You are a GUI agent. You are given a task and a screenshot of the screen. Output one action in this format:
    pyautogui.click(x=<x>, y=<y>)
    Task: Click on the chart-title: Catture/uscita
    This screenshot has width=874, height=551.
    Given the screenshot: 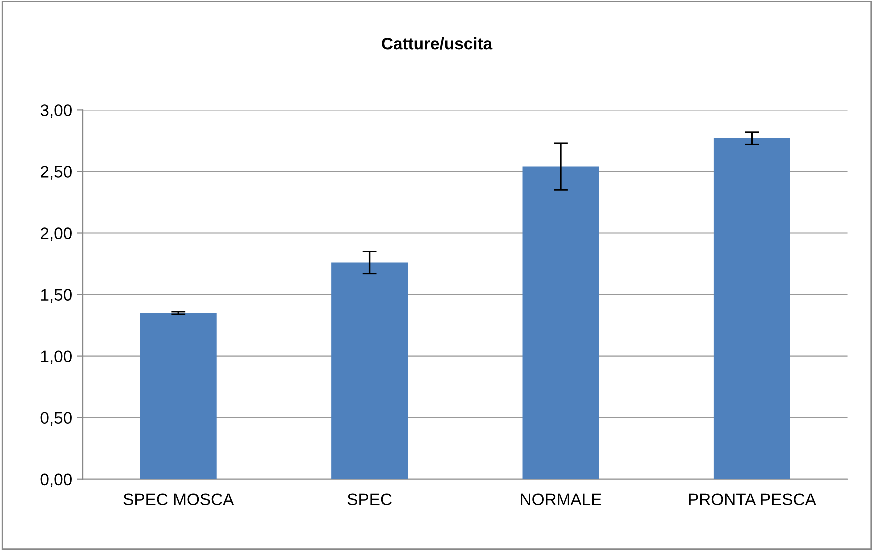 What is the action you would take?
    pyautogui.click(x=437, y=44)
    